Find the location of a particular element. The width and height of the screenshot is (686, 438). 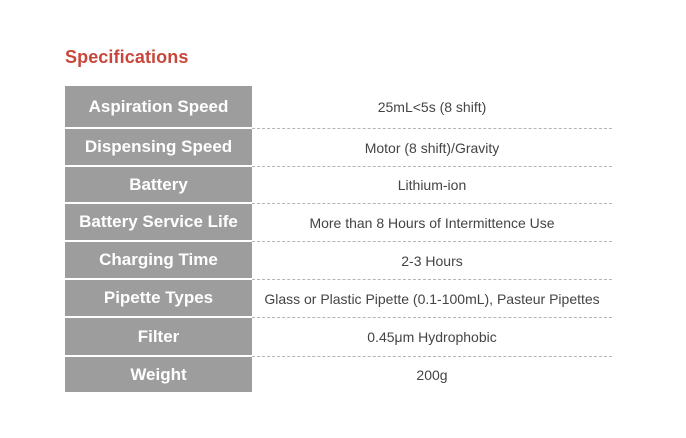

spec-value: 200g is located at coordinates (432, 374).